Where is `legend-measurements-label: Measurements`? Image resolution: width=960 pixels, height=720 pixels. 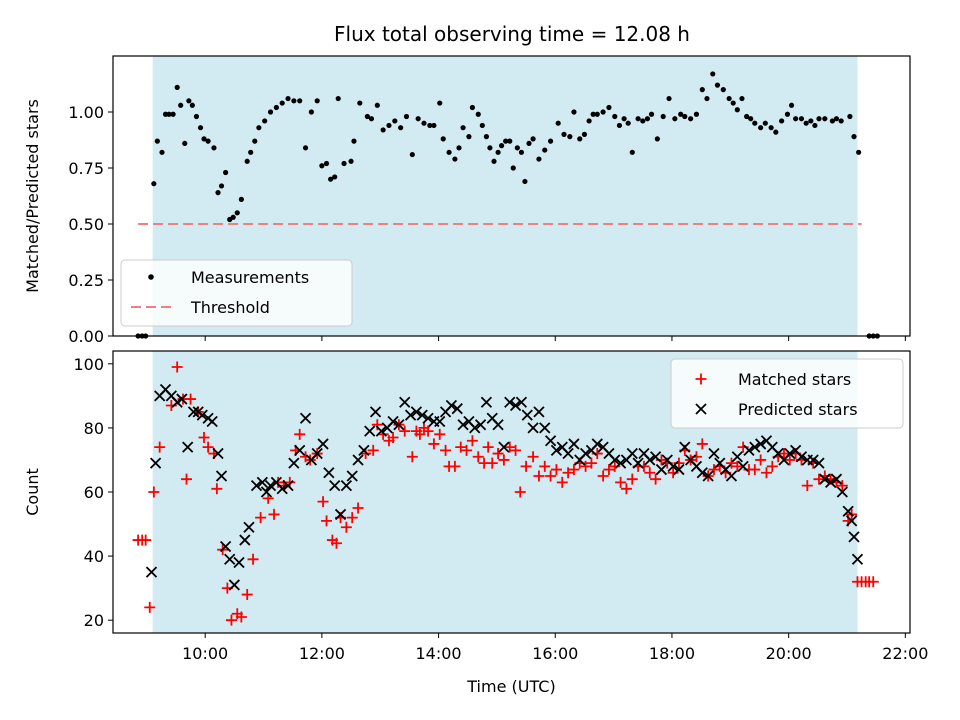 legend-measurements-label: Measurements is located at coordinates (250, 277).